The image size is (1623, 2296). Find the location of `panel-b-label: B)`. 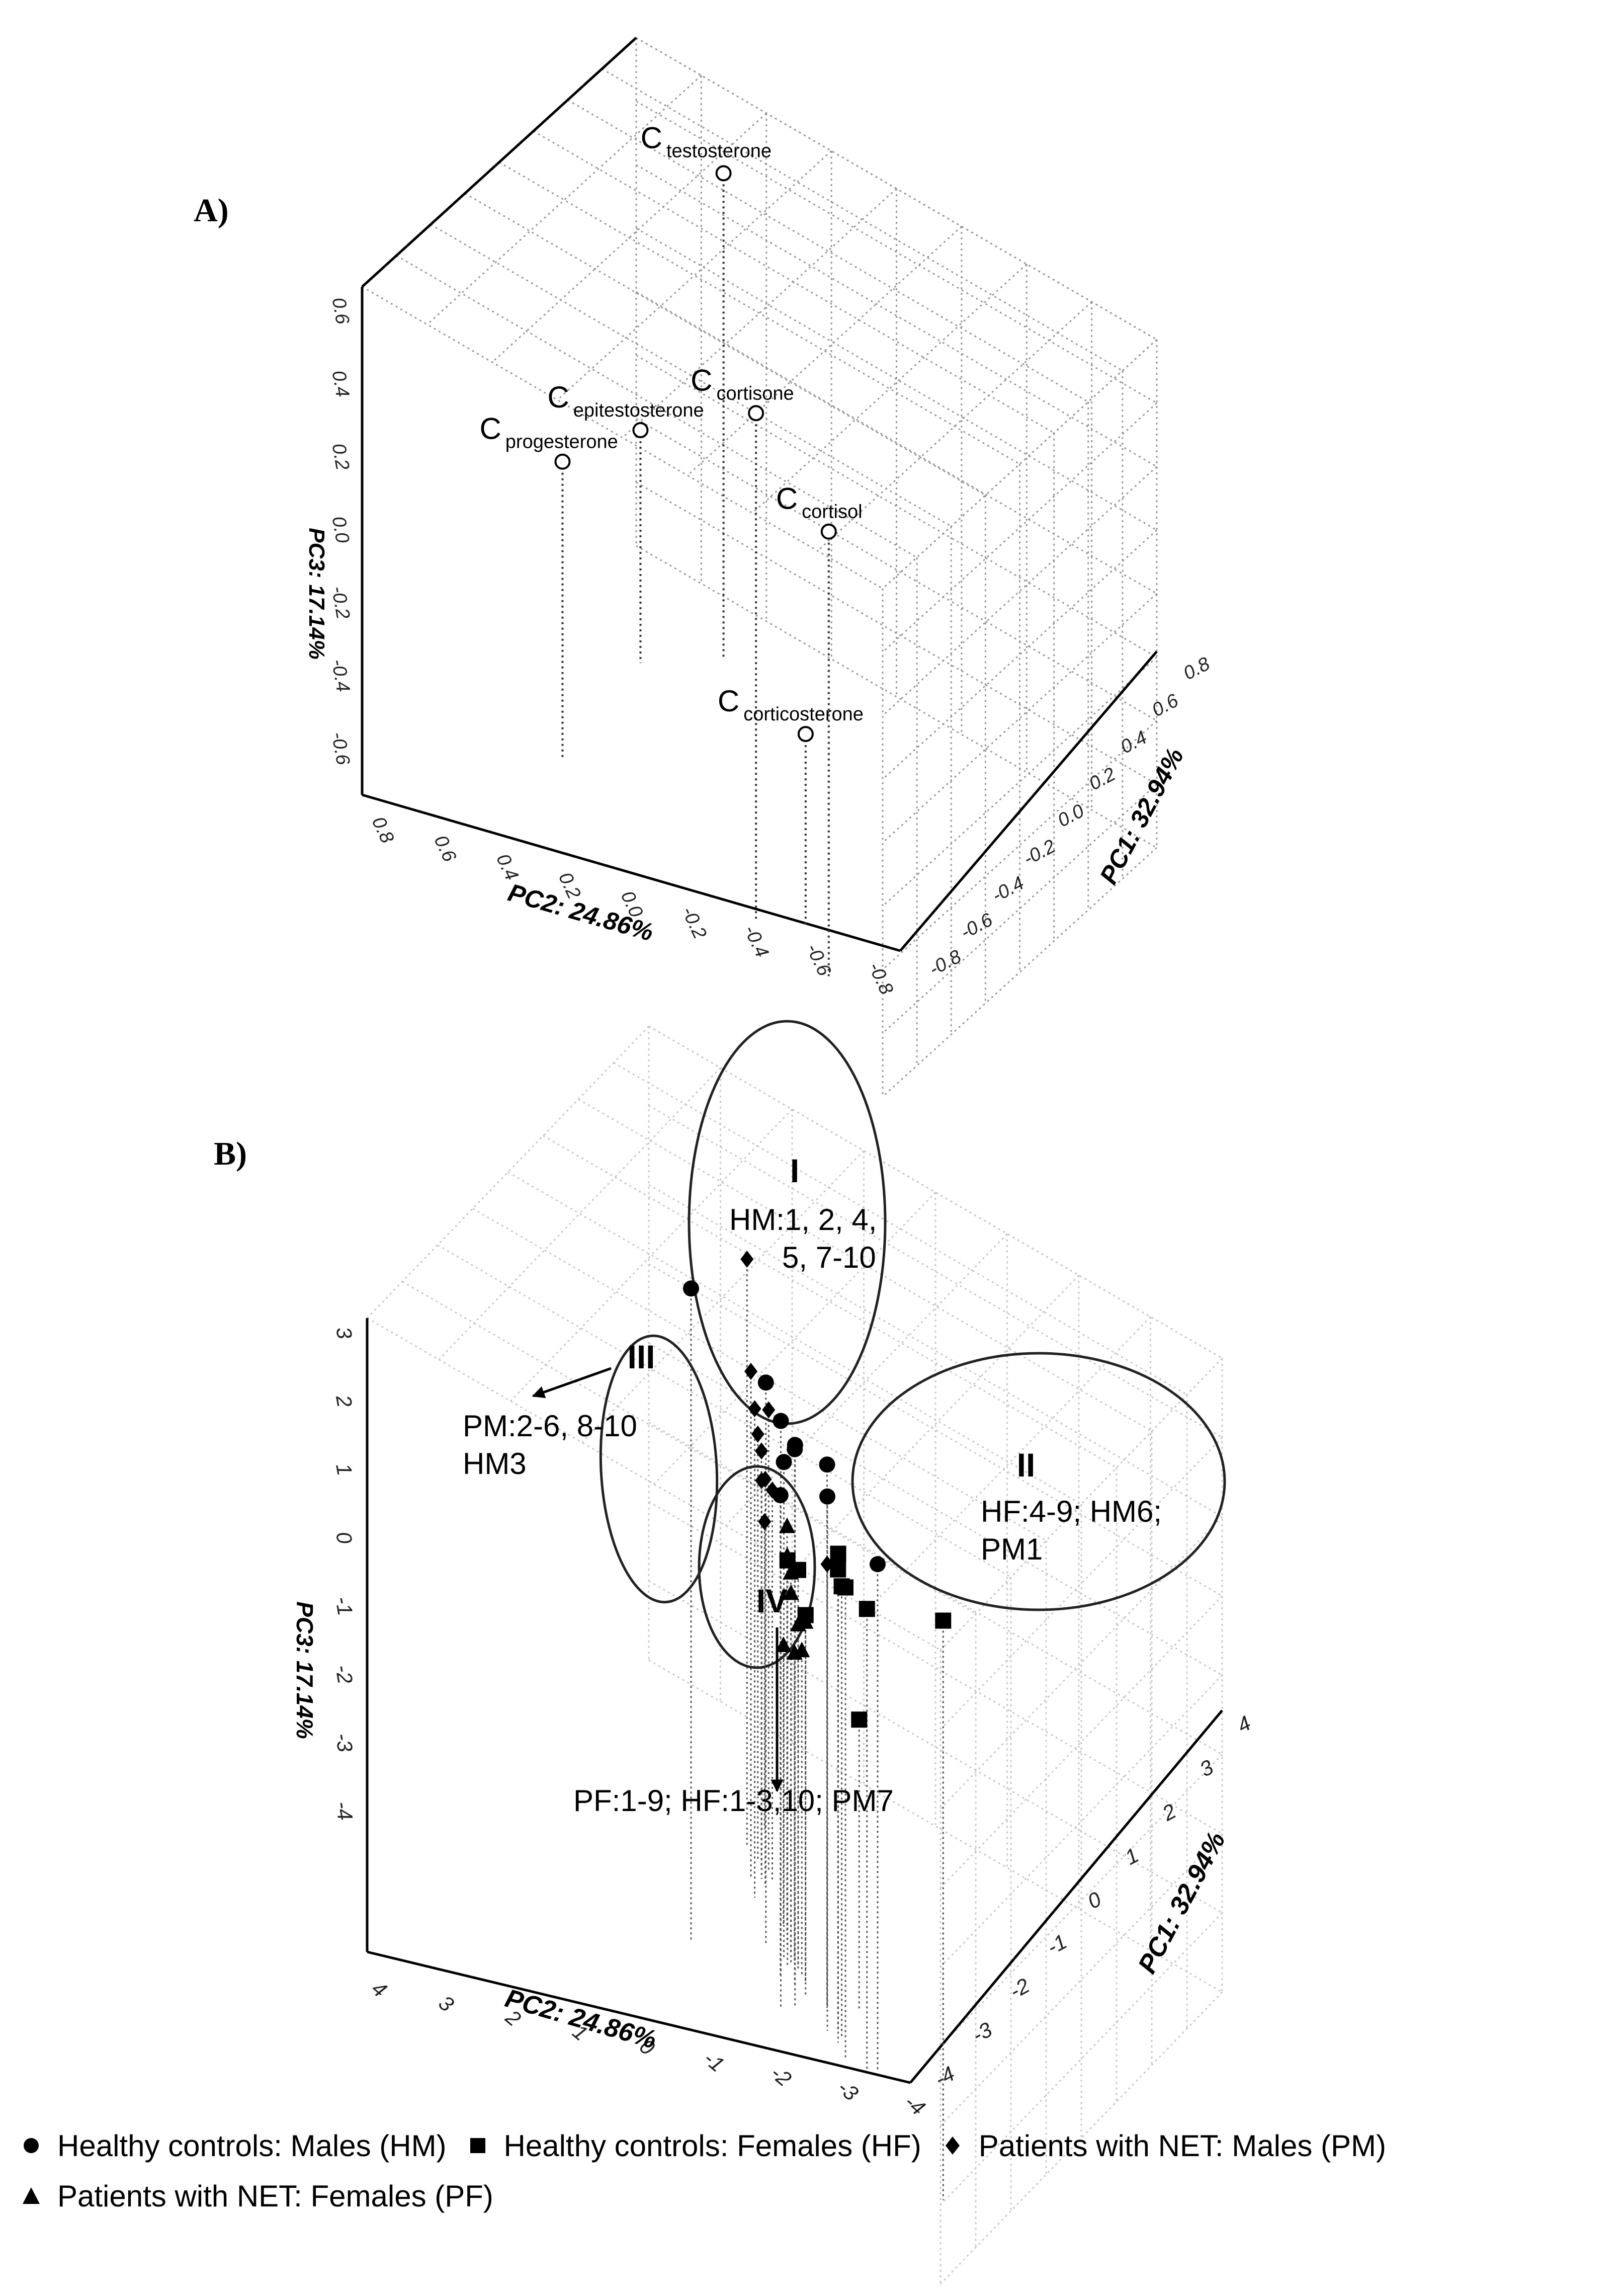

panel-b-label: B) is located at coordinates (230, 1153).